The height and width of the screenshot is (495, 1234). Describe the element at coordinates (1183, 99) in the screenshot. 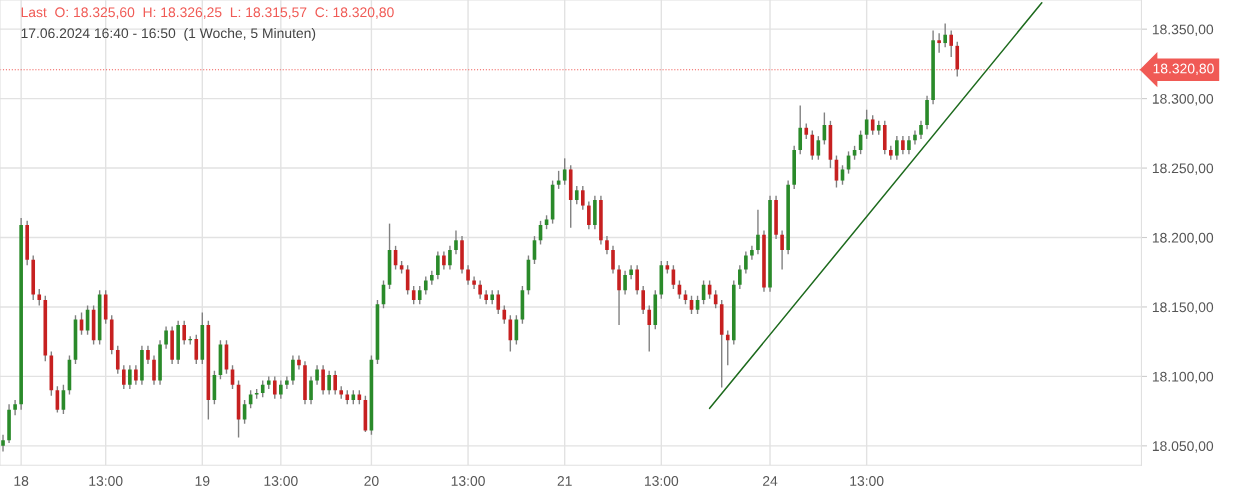

I see `y-tick-label: 18.300,00` at that location.